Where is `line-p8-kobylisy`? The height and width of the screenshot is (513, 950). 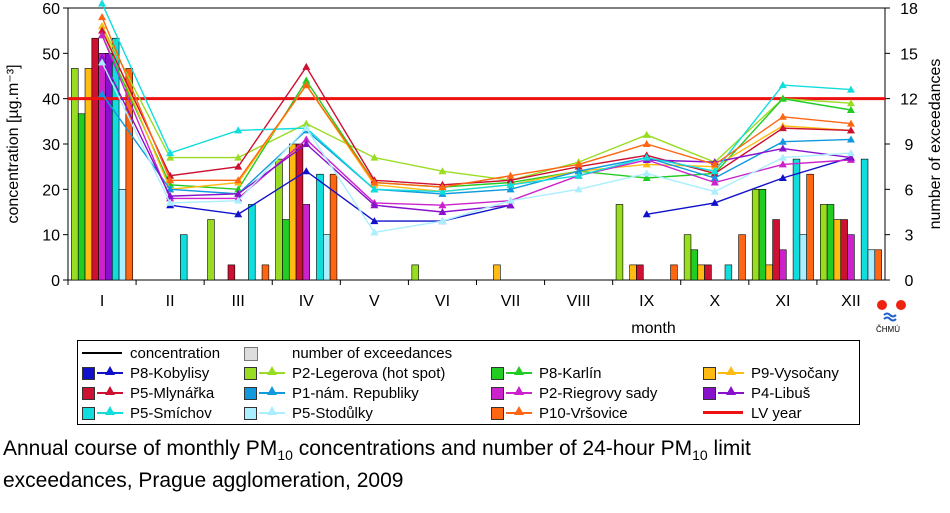 line-p8-kobylisy is located at coordinates (749, 185).